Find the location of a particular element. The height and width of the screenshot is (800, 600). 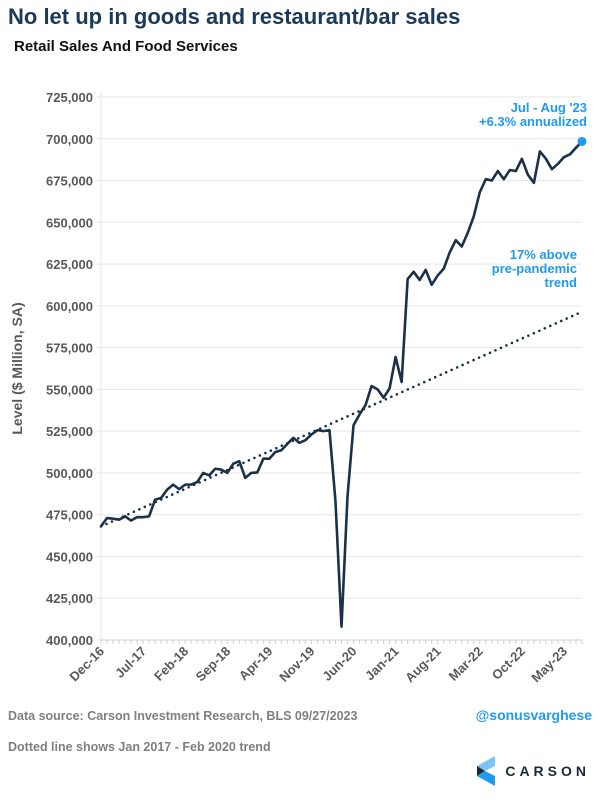

y-tick-label: 525,000 is located at coordinates (69, 431).